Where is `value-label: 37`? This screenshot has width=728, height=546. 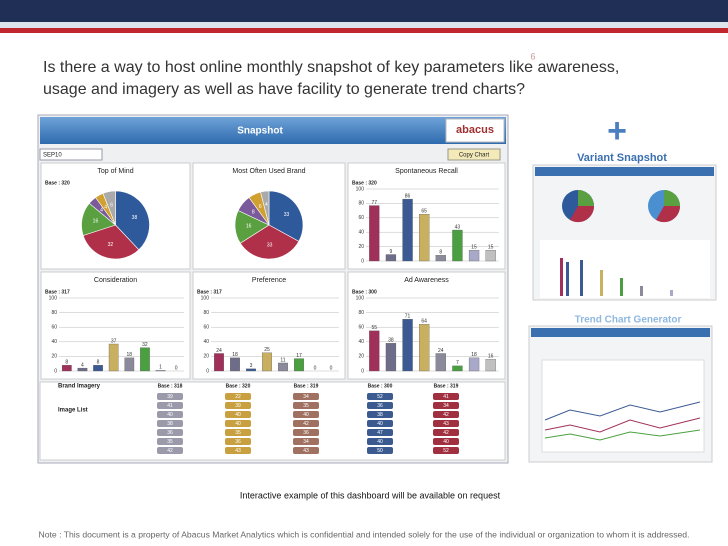
value-label: 37 is located at coordinates (114, 341).